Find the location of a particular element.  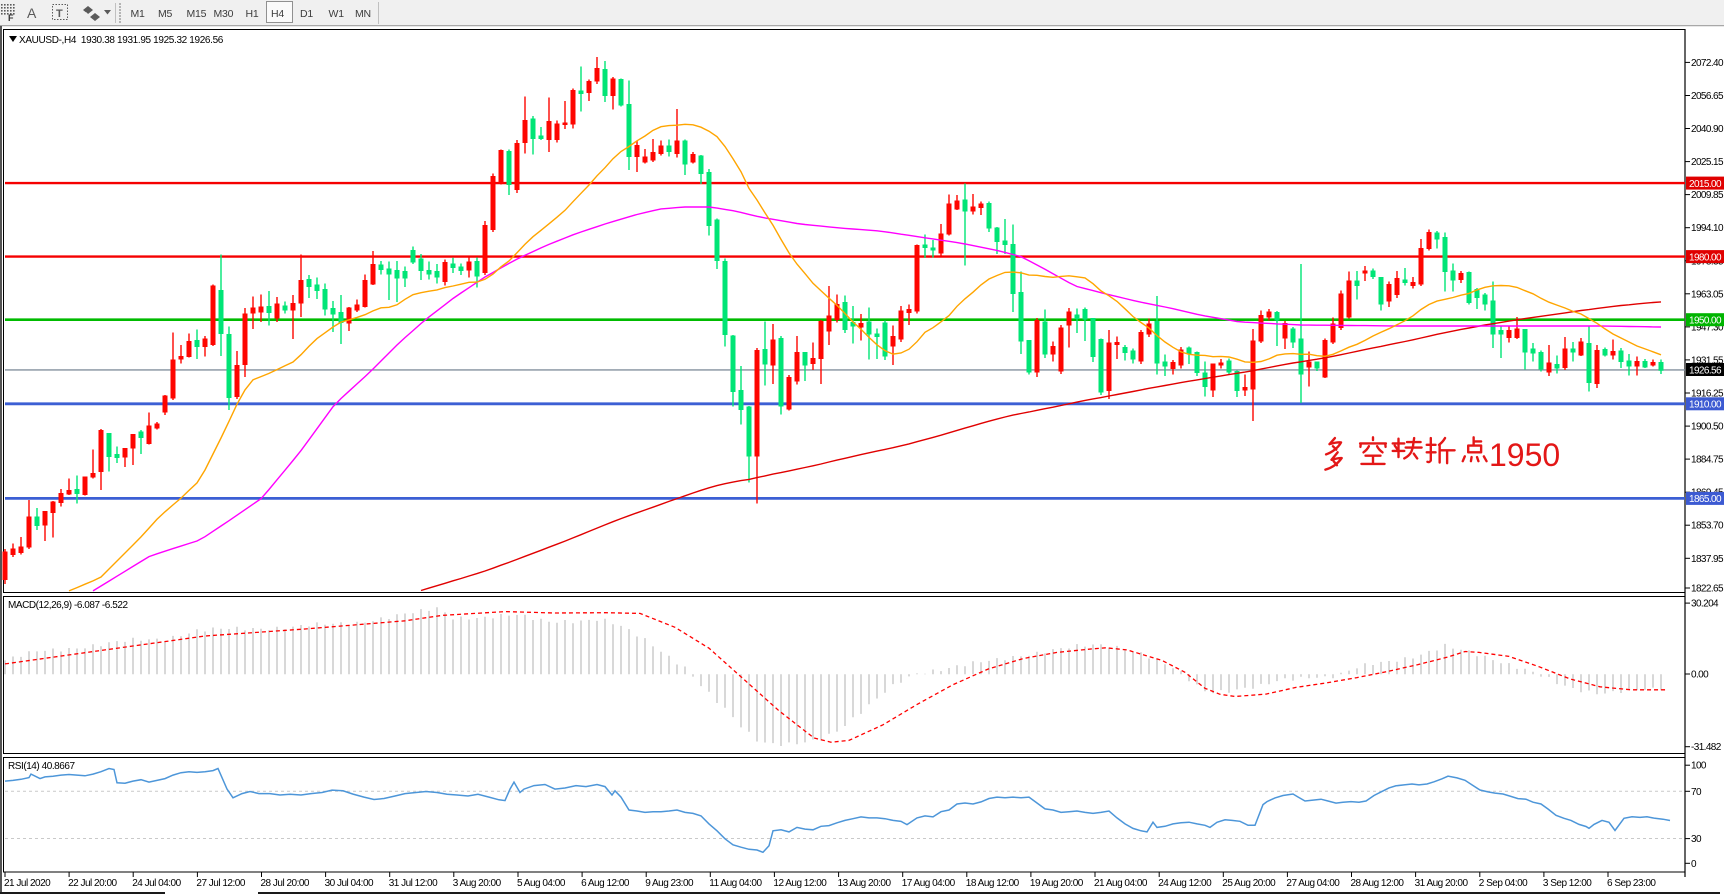

svg-text: 70 is located at coordinates (1696, 792).